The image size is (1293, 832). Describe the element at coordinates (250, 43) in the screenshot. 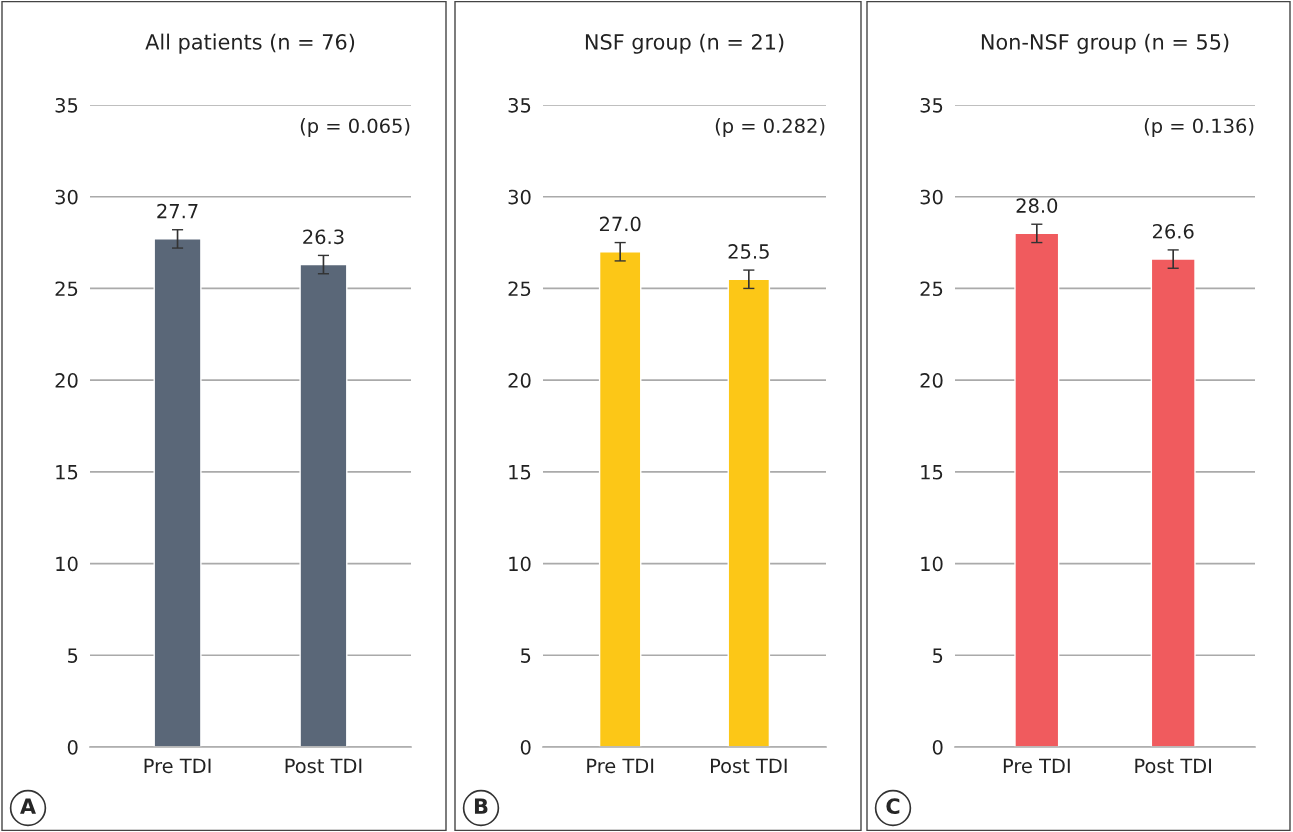

I see `chart-title: All patients (n = 76)` at that location.